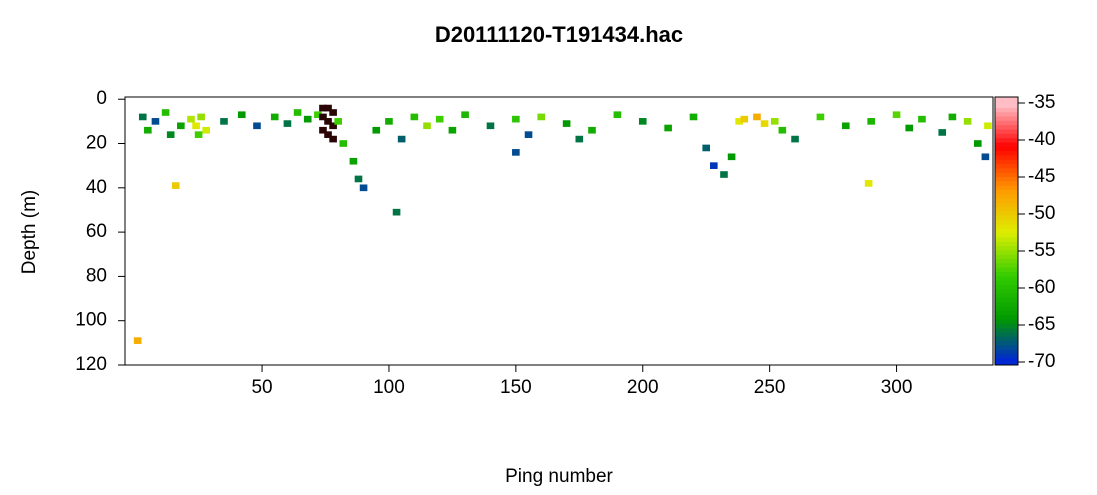 The width and height of the screenshot is (1097, 495). What do you see at coordinates (1041, 250) in the screenshot?
I see `colorbar-tick-label: -55` at bounding box center [1041, 250].